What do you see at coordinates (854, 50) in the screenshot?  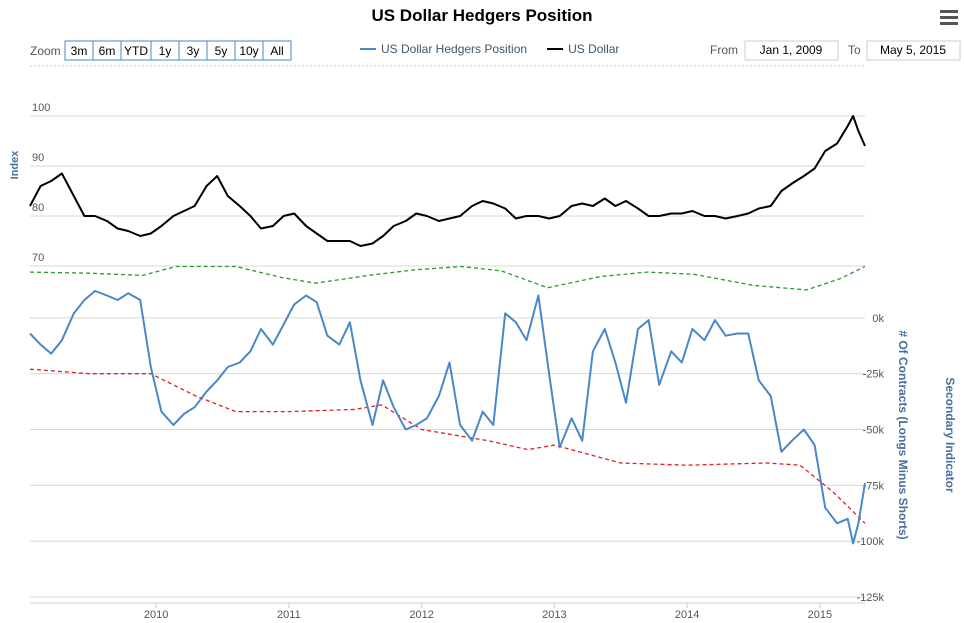 I see `to-label: To` at bounding box center [854, 50].